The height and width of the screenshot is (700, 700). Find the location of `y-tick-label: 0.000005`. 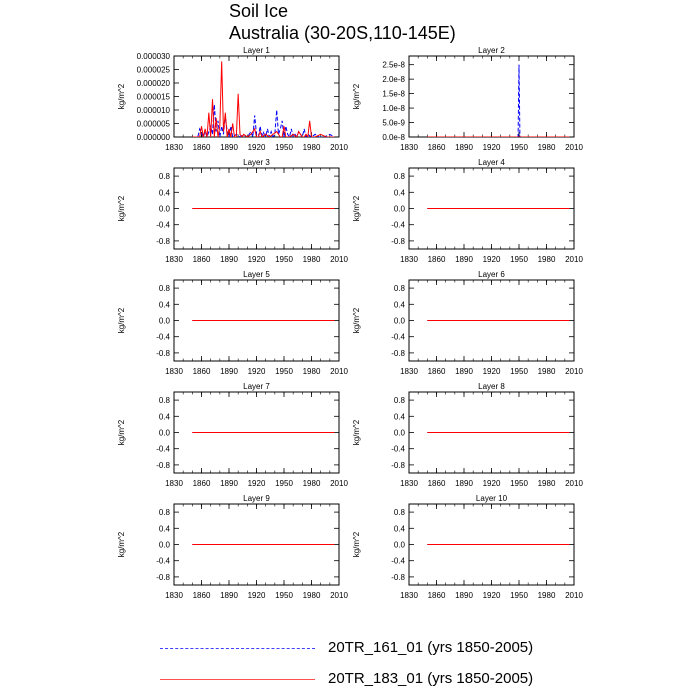

y-tick-label: 0.000005 is located at coordinates (154, 124).